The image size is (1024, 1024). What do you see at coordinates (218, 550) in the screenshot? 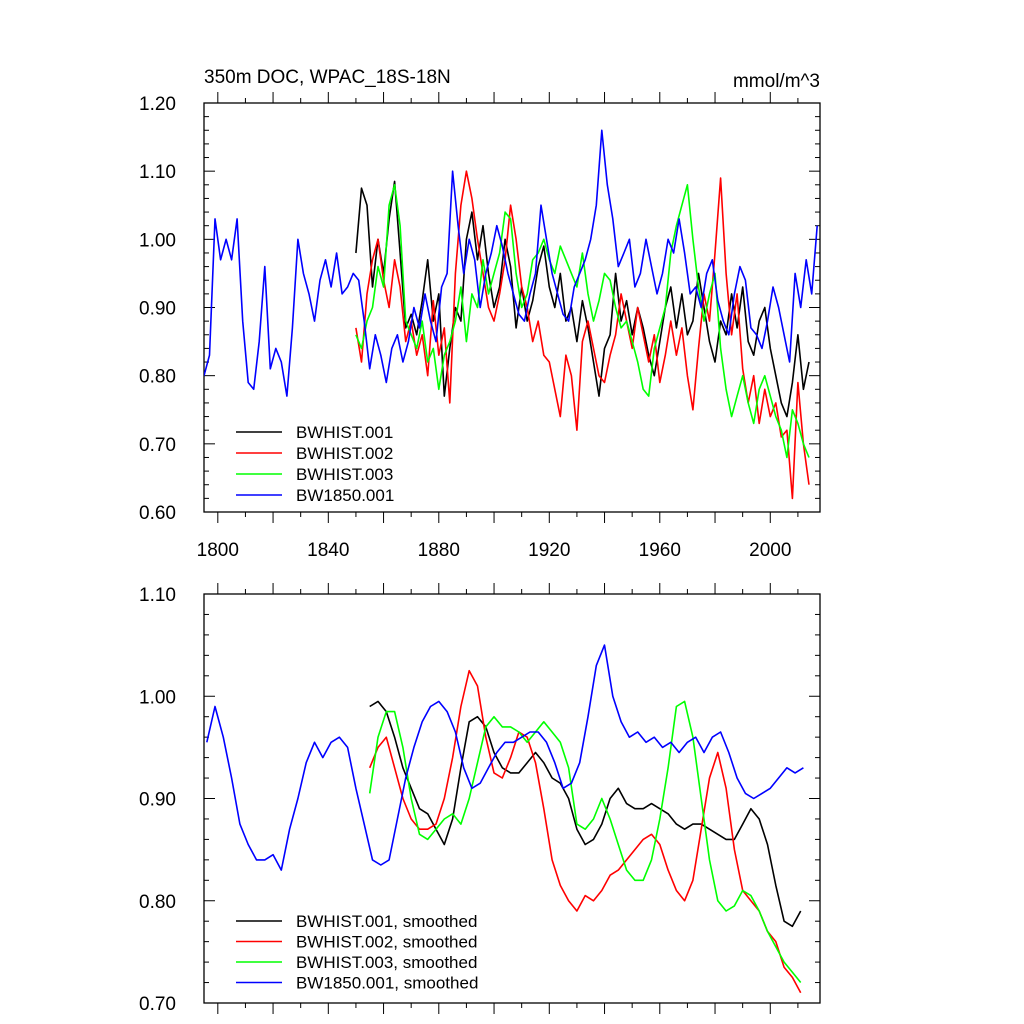
I see `x-tick-label: 1800` at bounding box center [218, 550].